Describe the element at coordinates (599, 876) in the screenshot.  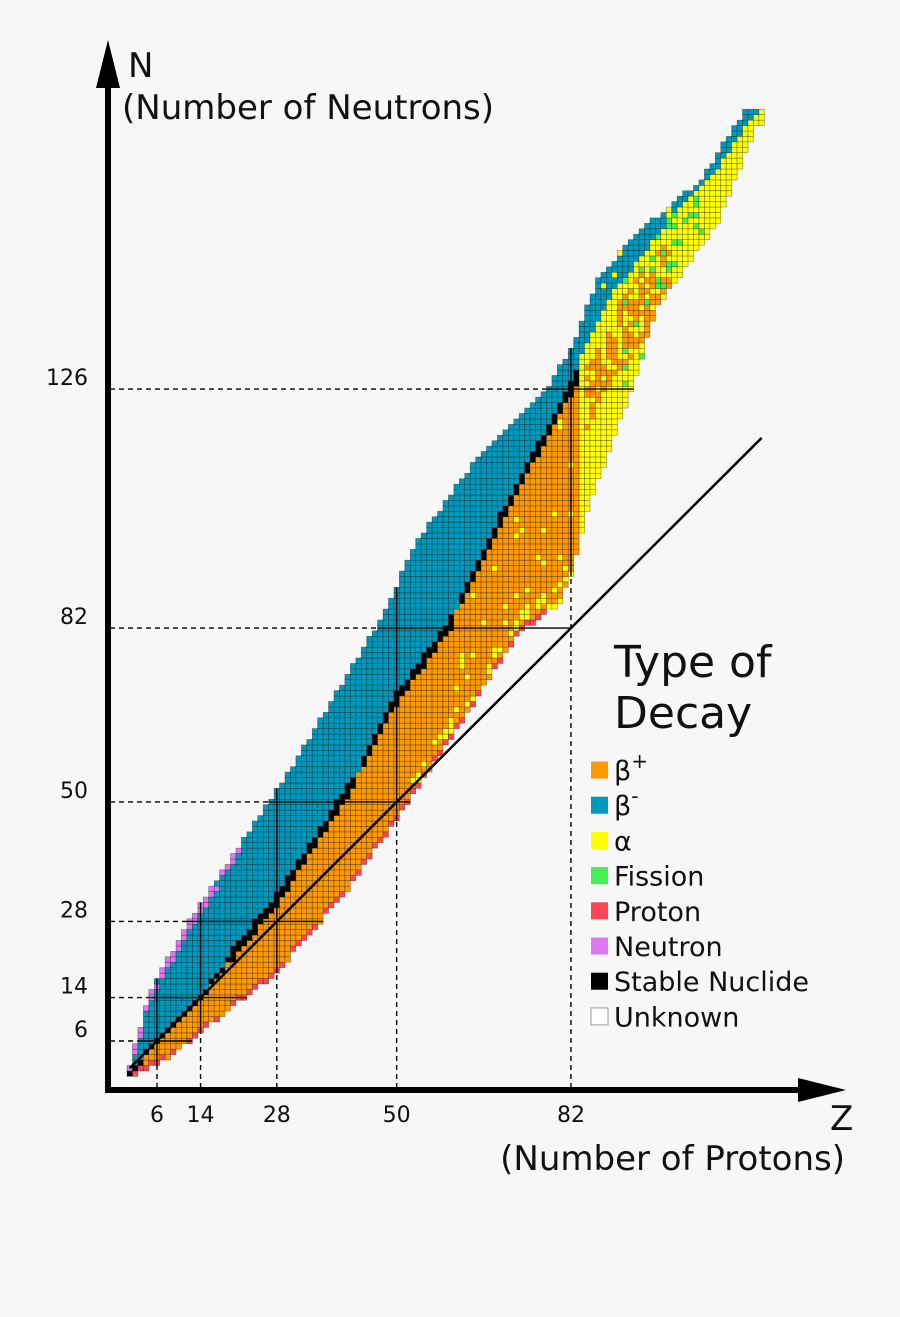
I see `legend-swatch-fission` at that location.